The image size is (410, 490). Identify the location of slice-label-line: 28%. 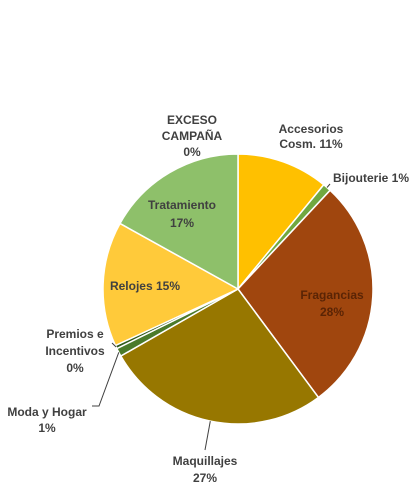
(332, 312).